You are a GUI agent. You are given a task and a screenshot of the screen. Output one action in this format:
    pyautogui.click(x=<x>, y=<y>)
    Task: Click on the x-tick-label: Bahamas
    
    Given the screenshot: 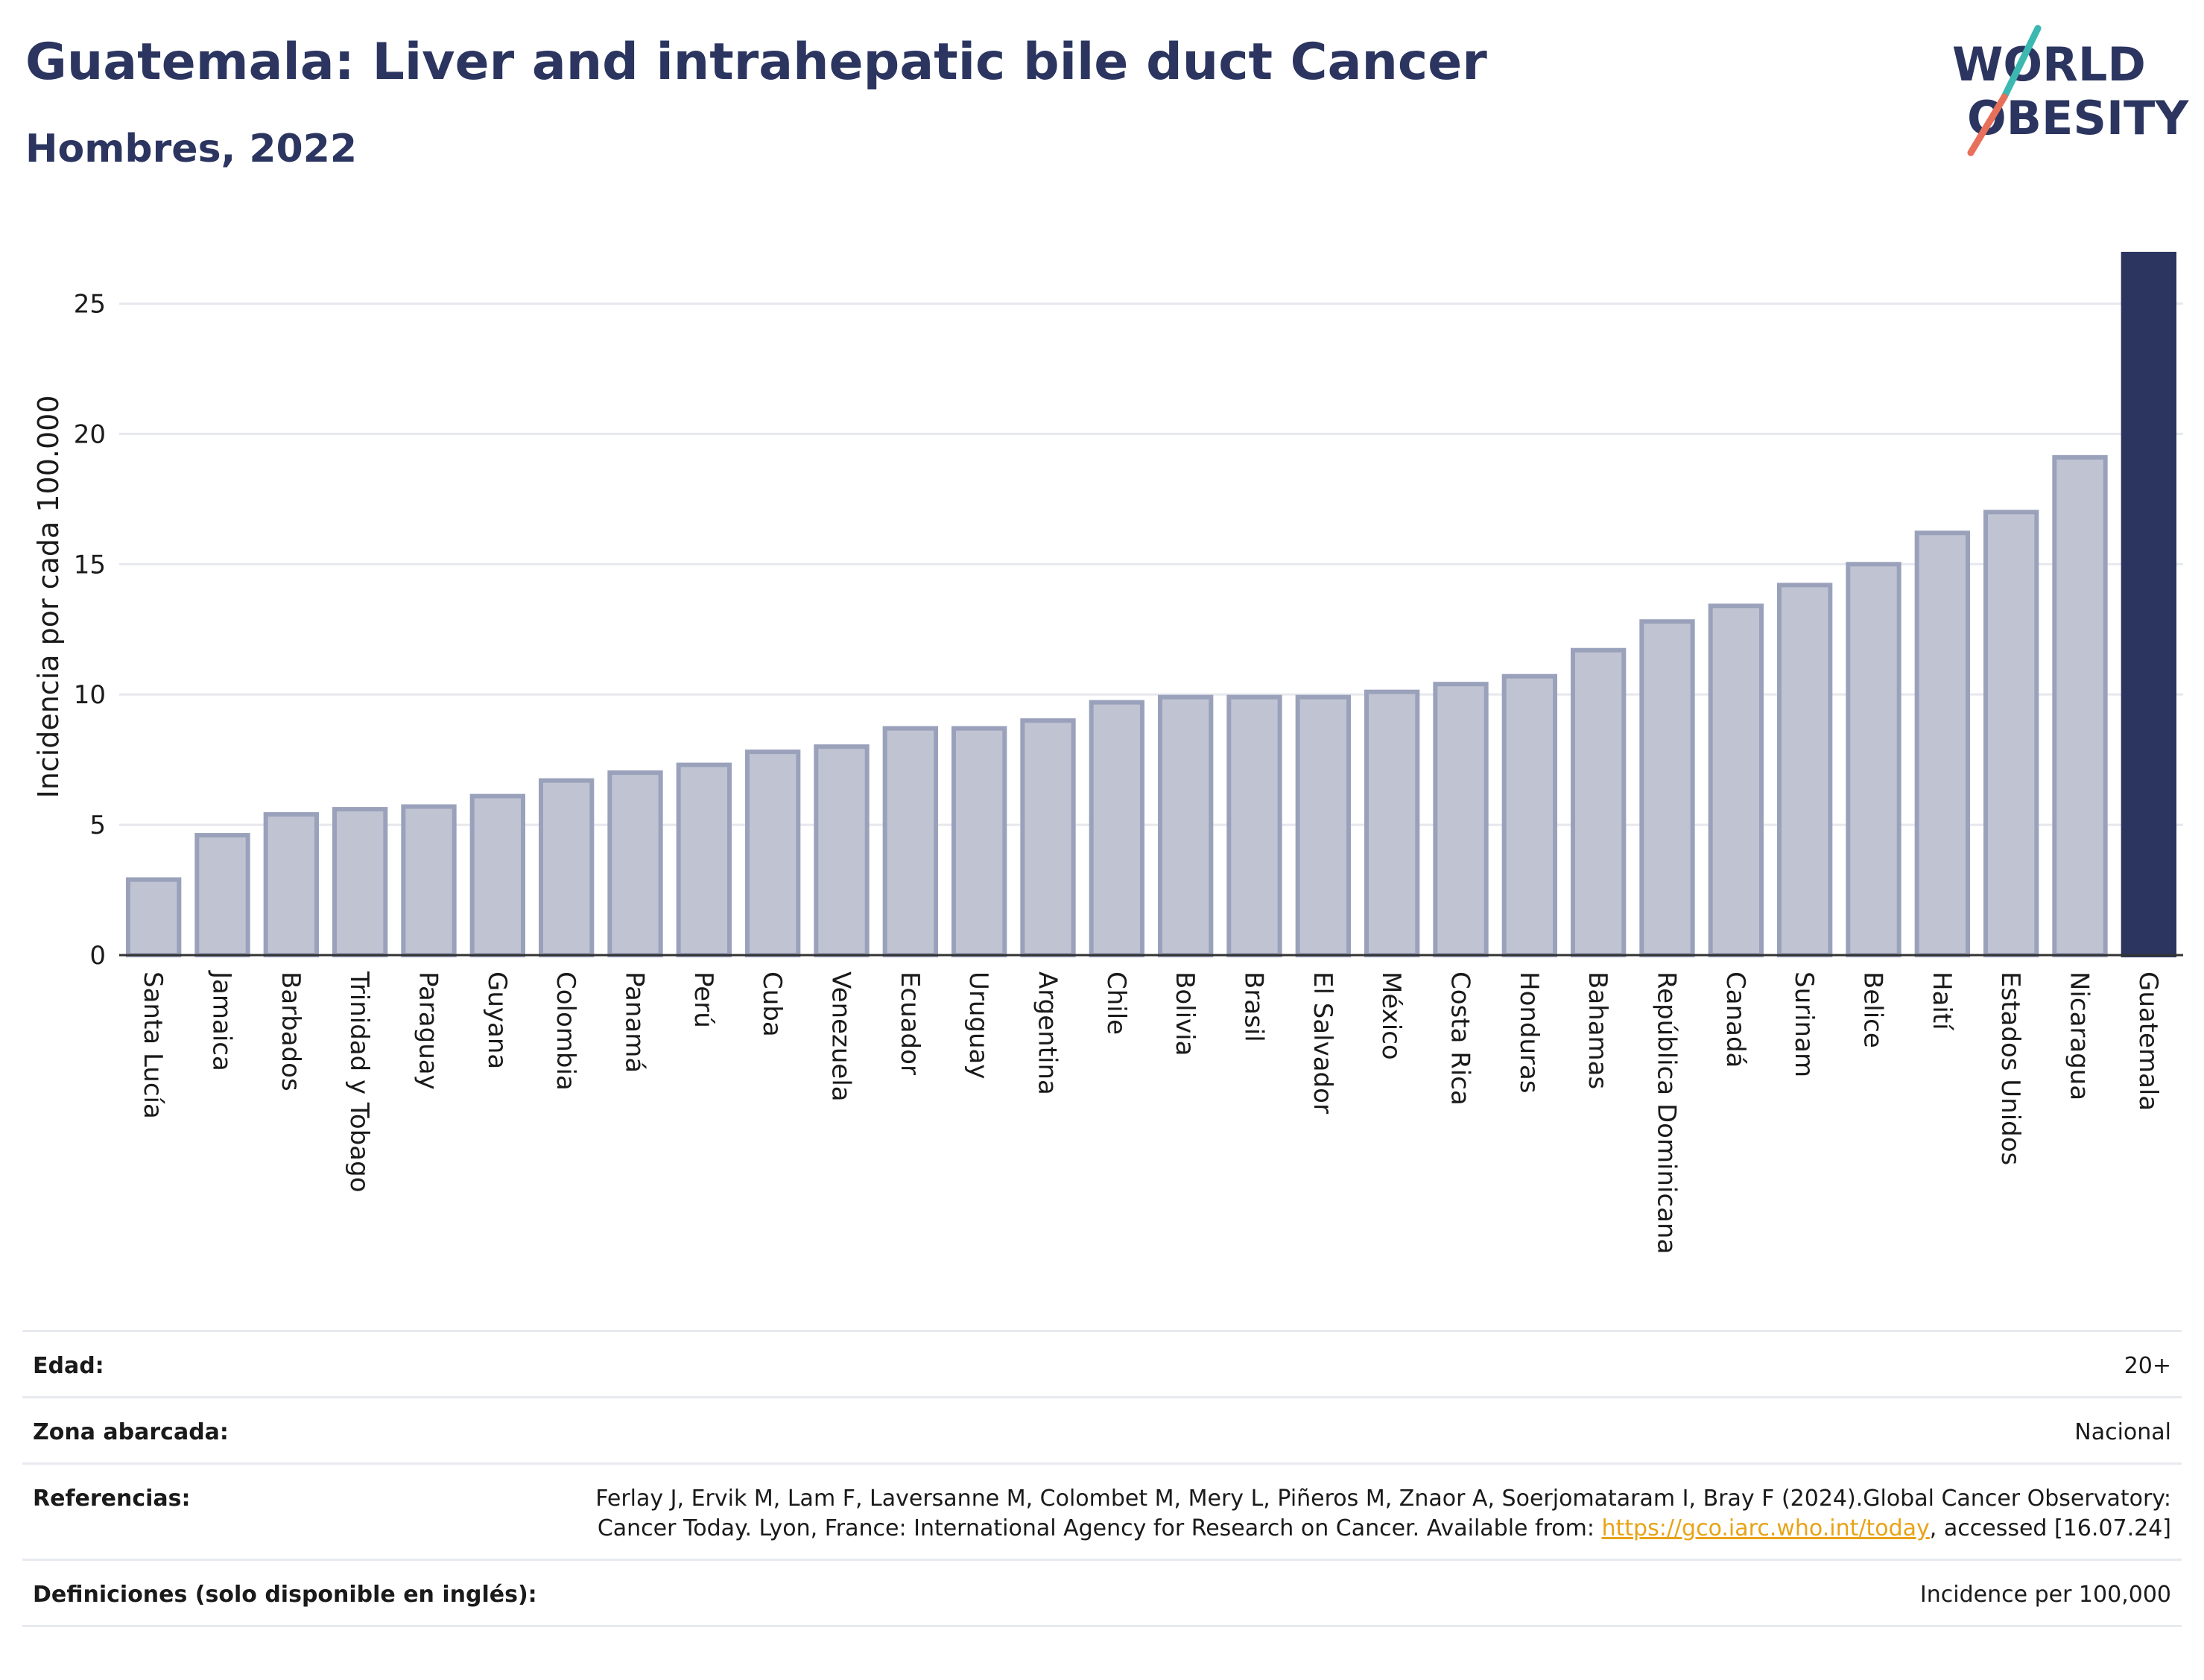 What is the action you would take?
    pyautogui.click(x=1597, y=1030)
    